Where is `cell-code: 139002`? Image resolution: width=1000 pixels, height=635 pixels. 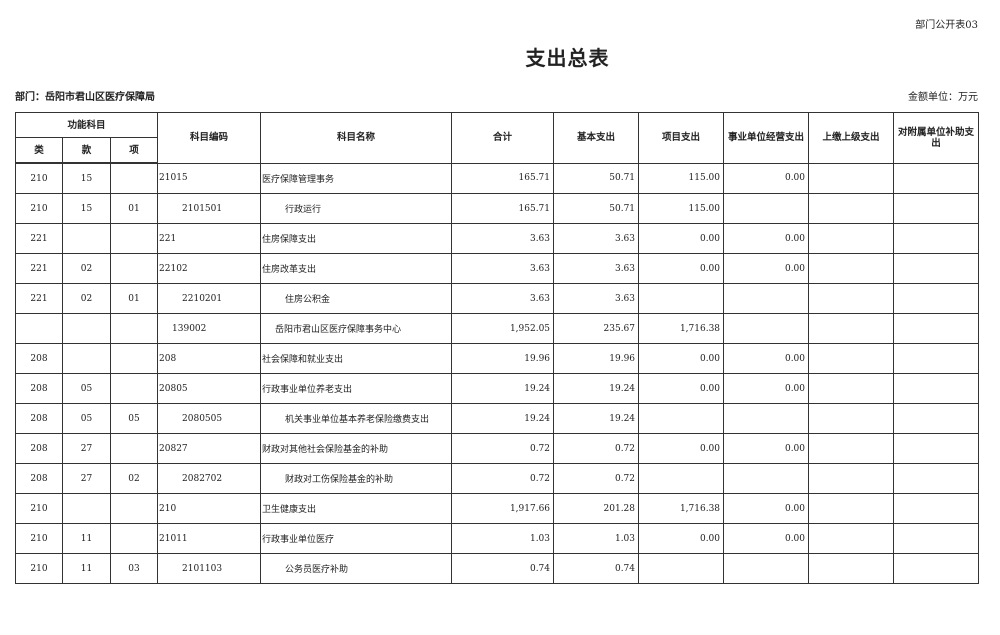
cell-code: 139002 is located at coordinates (209, 328).